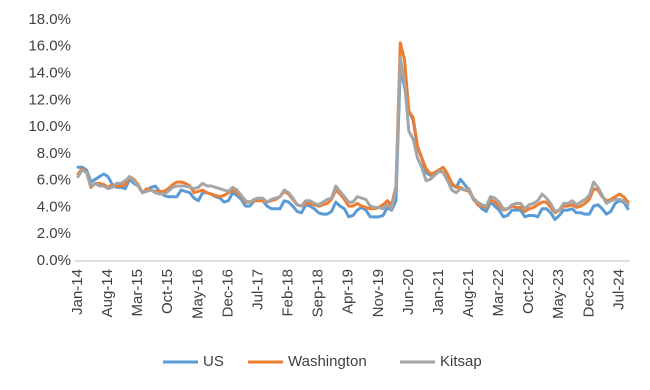  What do you see at coordinates (528, 291) in the screenshot?
I see `x-tick-label: Oct-22` at bounding box center [528, 291].